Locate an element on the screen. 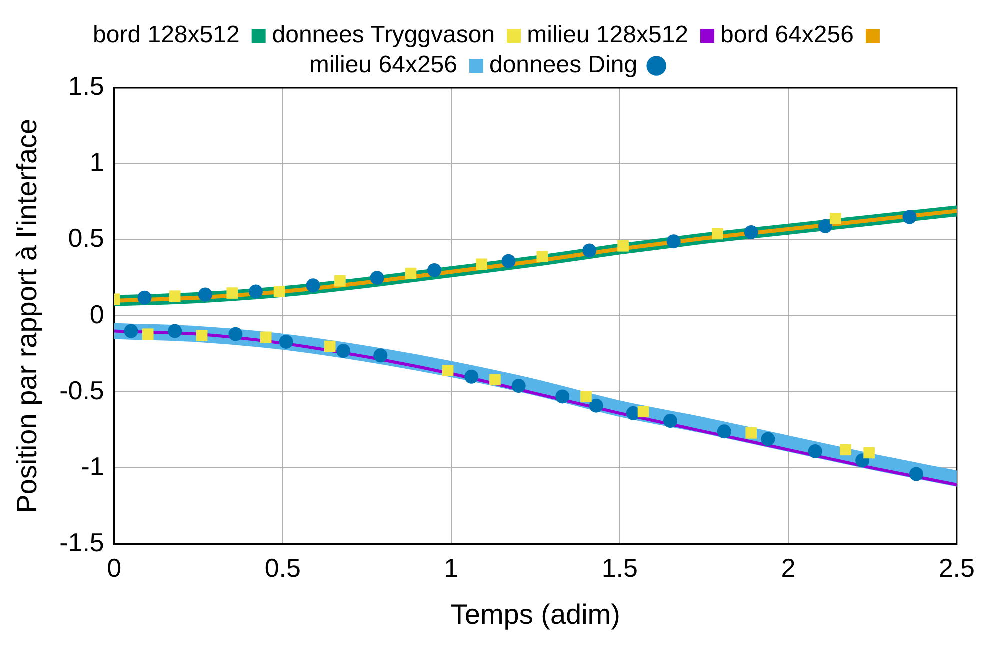  y-tick-label: 1 is located at coordinates (97, 162).